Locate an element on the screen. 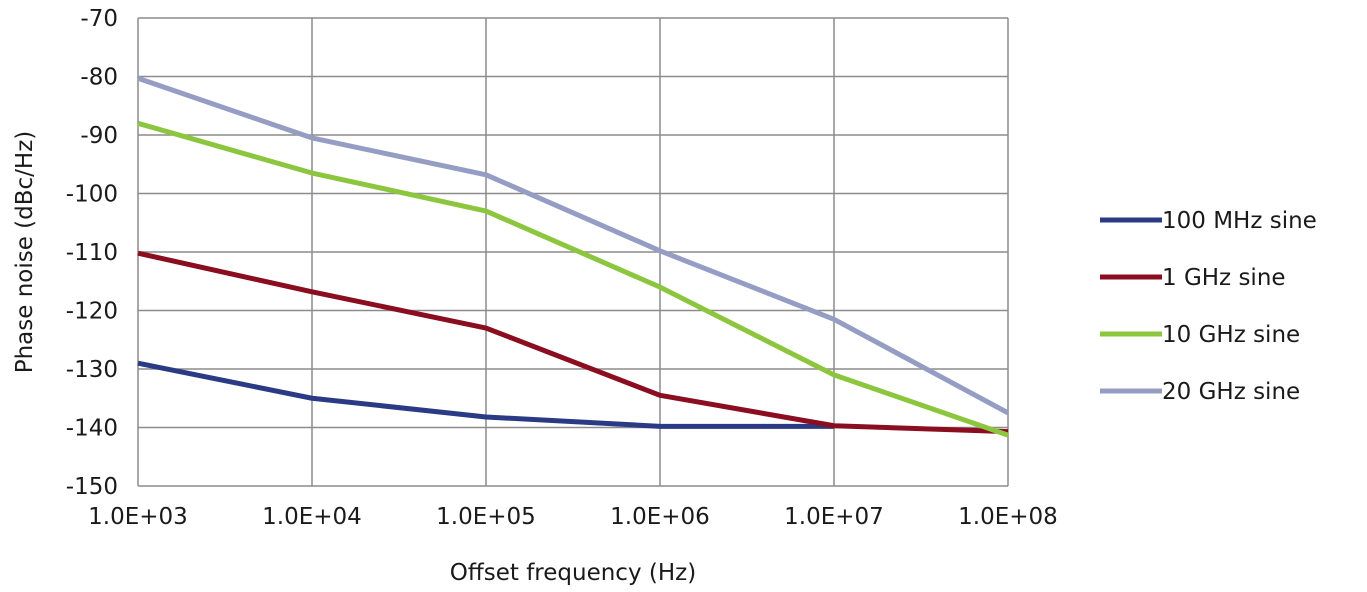 The image size is (1367, 592). x-tick-label: 1.0E+08 is located at coordinates (1008, 517).